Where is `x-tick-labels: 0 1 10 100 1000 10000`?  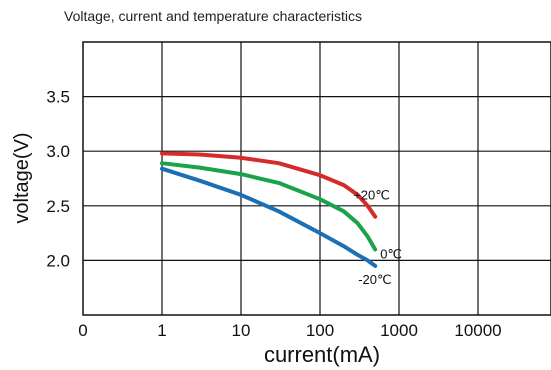
x-tick-labels: 0 1 10 100 1000 10000 is located at coordinates (289, 330).